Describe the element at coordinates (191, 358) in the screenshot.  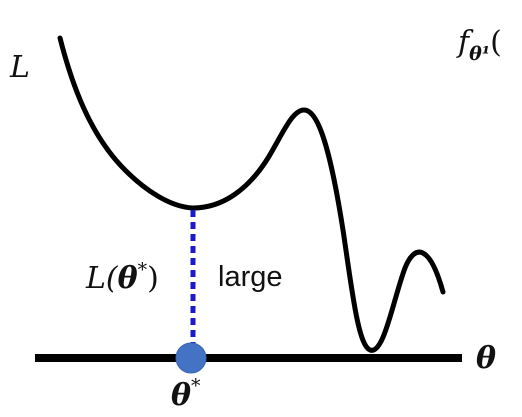
I see `theta-star-point` at that location.